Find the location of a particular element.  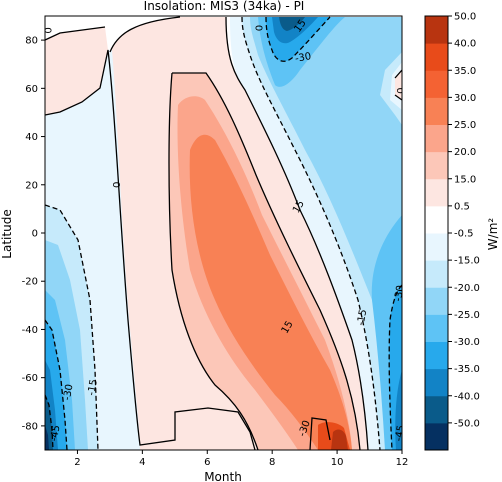

x-tick-label: 4 is located at coordinates (142, 462).